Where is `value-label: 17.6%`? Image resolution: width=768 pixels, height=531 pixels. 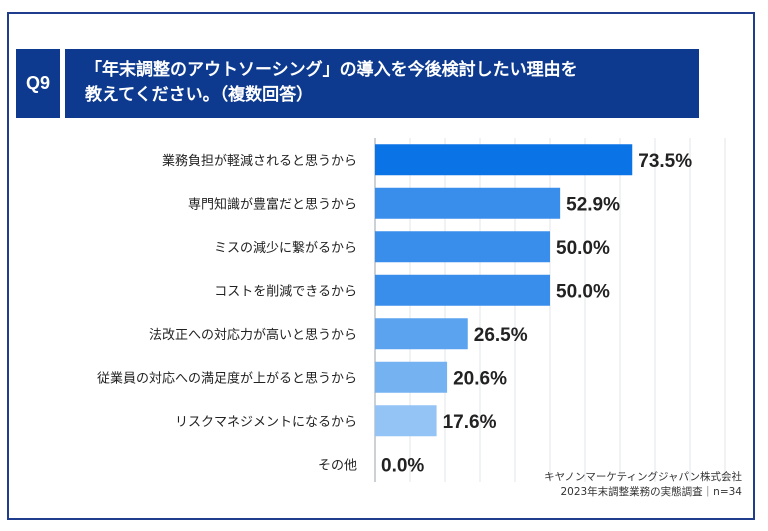 value-label: 17.6% is located at coordinates (470, 422).